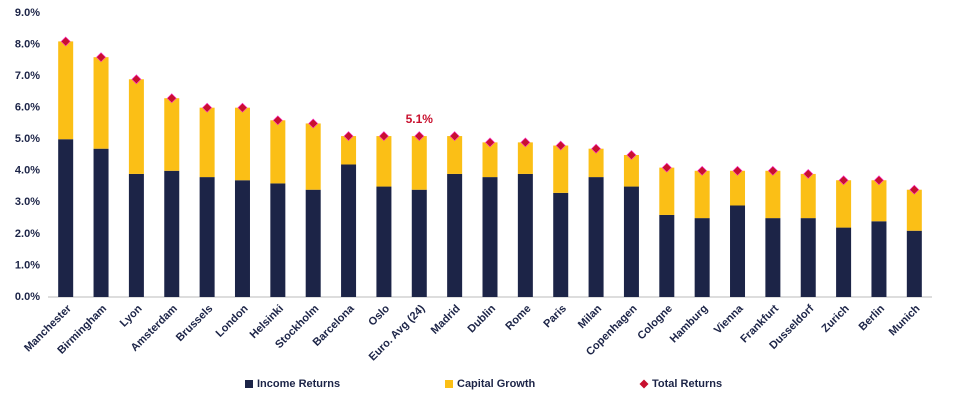 This screenshot has width=971, height=401. I want to click on y-tick-label: 2.0%, so click(27, 234).